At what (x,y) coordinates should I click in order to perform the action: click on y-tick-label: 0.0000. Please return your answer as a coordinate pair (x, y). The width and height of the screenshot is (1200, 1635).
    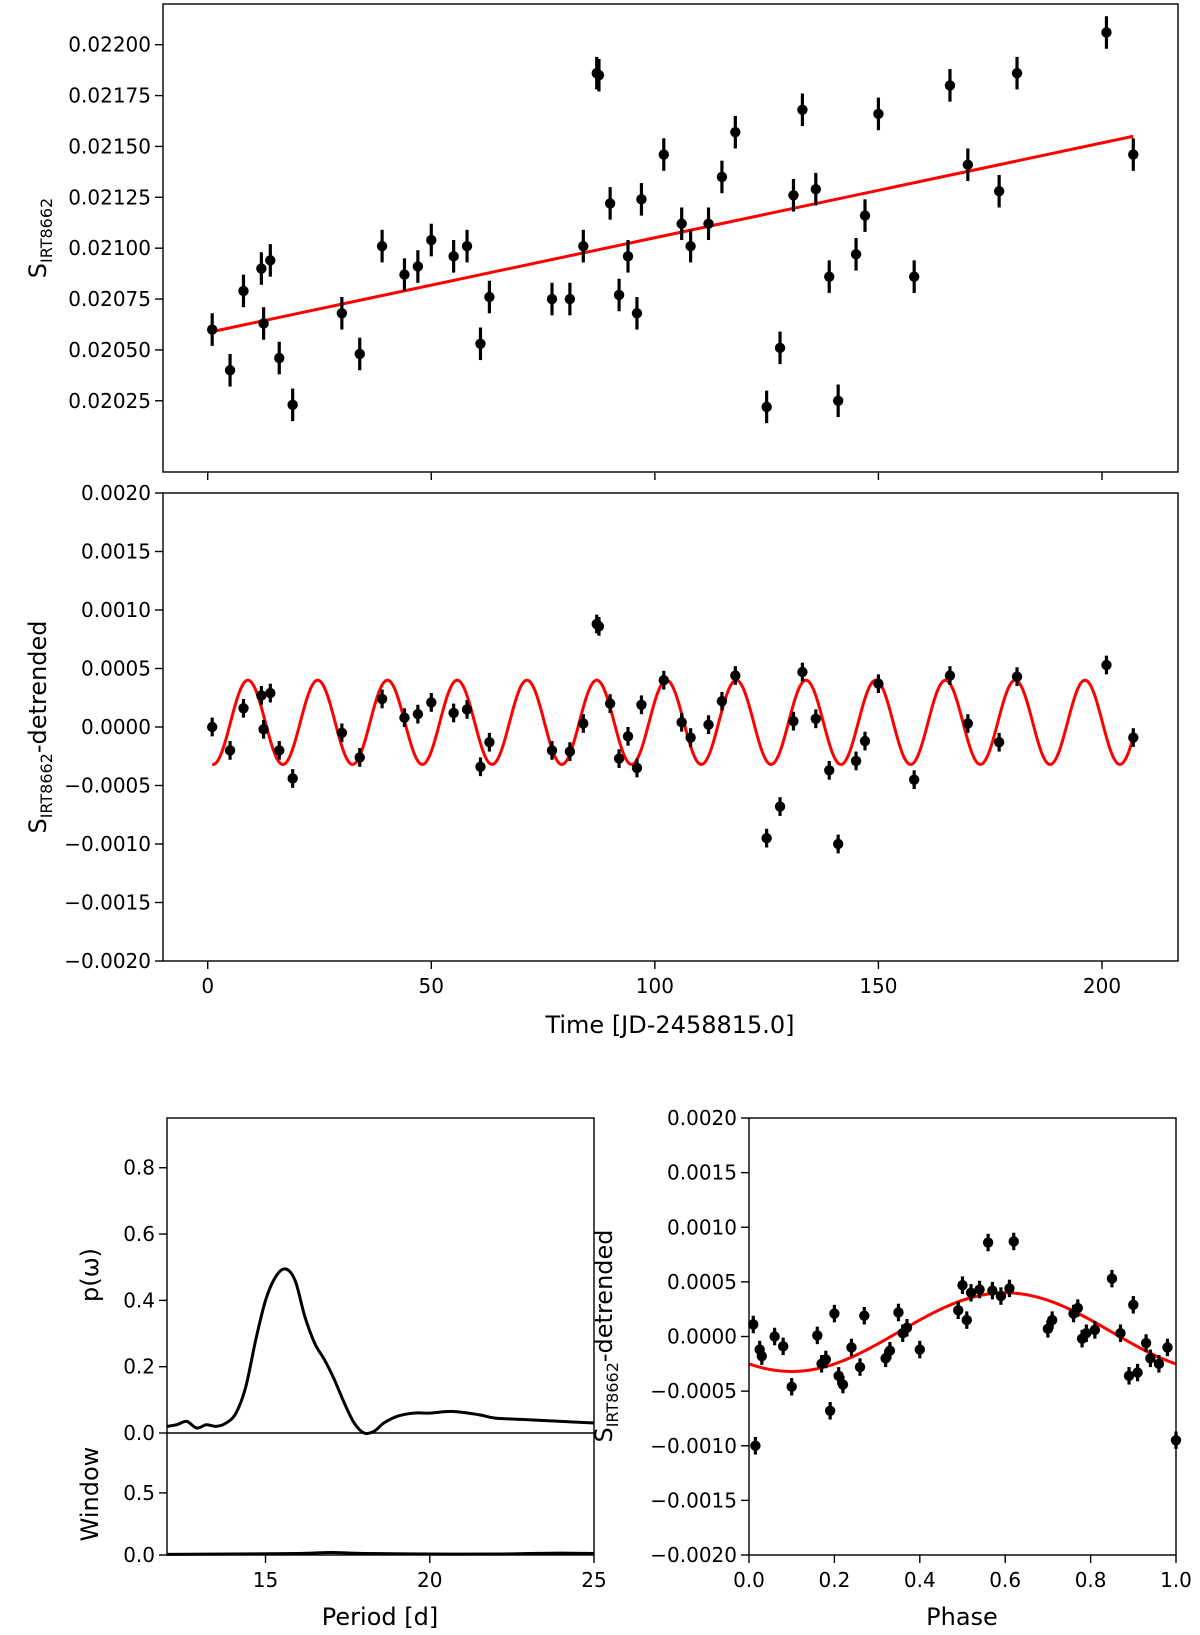
    Looking at the image, I should click on (702, 1337).